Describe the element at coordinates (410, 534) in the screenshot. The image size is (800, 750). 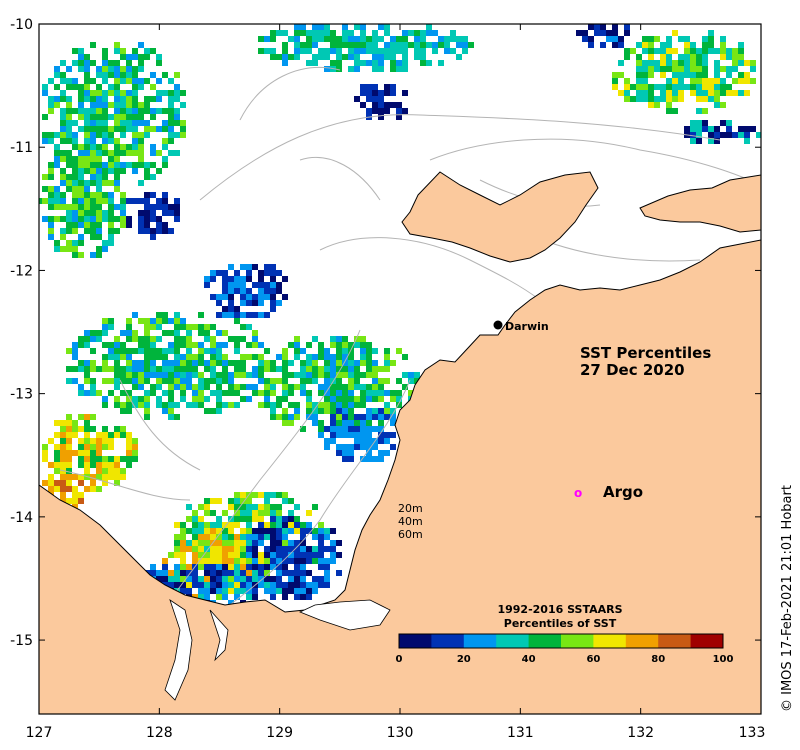
I see `depth-label-60m: 60m` at that location.